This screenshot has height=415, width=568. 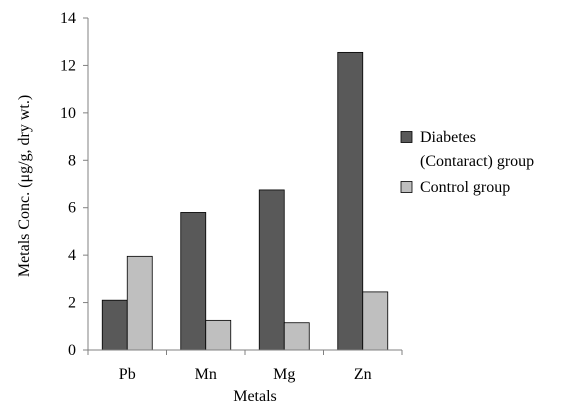 What do you see at coordinates (375, 321) in the screenshot?
I see `bar-control-zn` at bounding box center [375, 321].